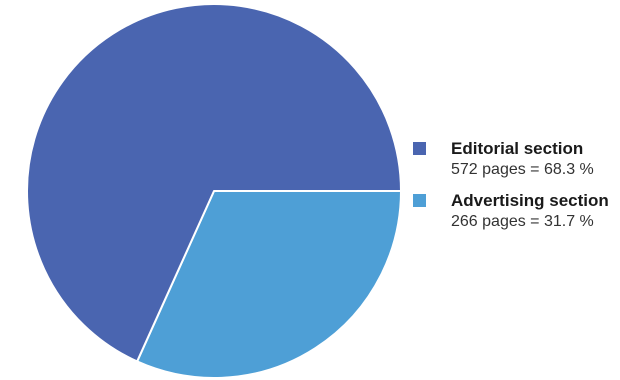 This screenshot has height=380, width=620. I want to click on legend-label-advertising: Advertising section, so click(530, 200).